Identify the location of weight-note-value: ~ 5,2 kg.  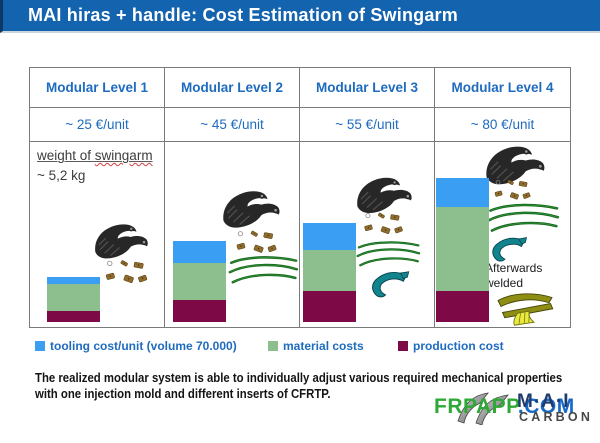
(61, 175).